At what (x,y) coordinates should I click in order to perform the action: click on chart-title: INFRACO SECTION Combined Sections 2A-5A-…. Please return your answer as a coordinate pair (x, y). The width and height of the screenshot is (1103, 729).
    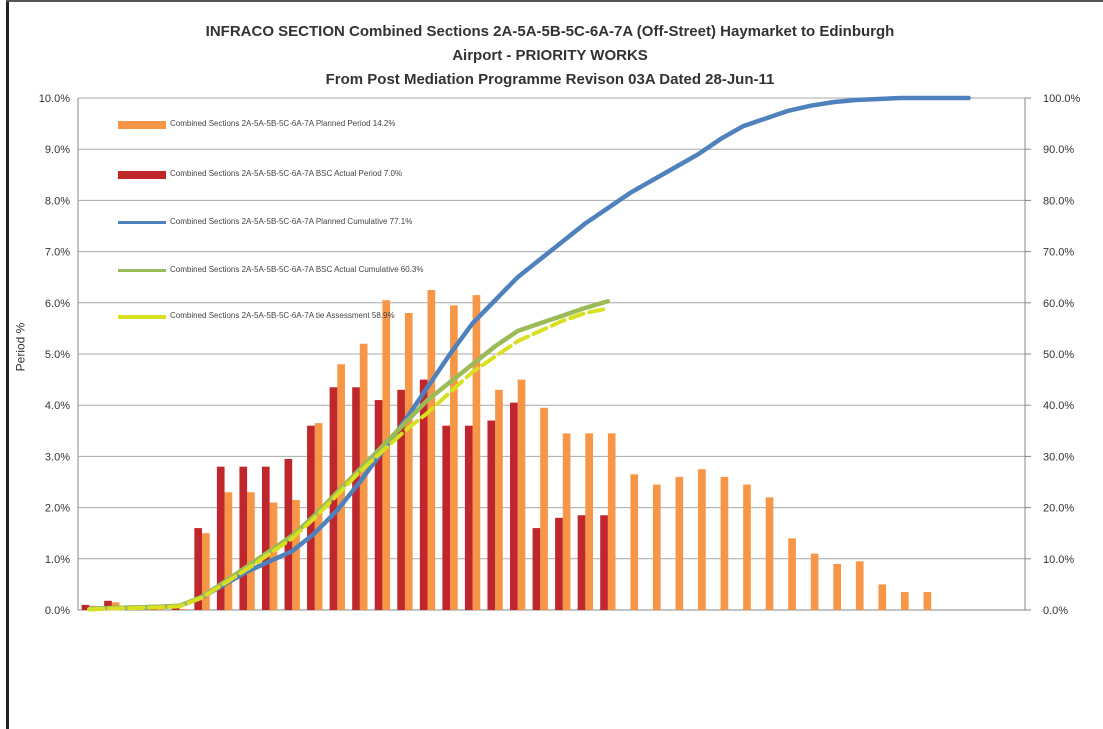
    Looking at the image, I should click on (550, 56).